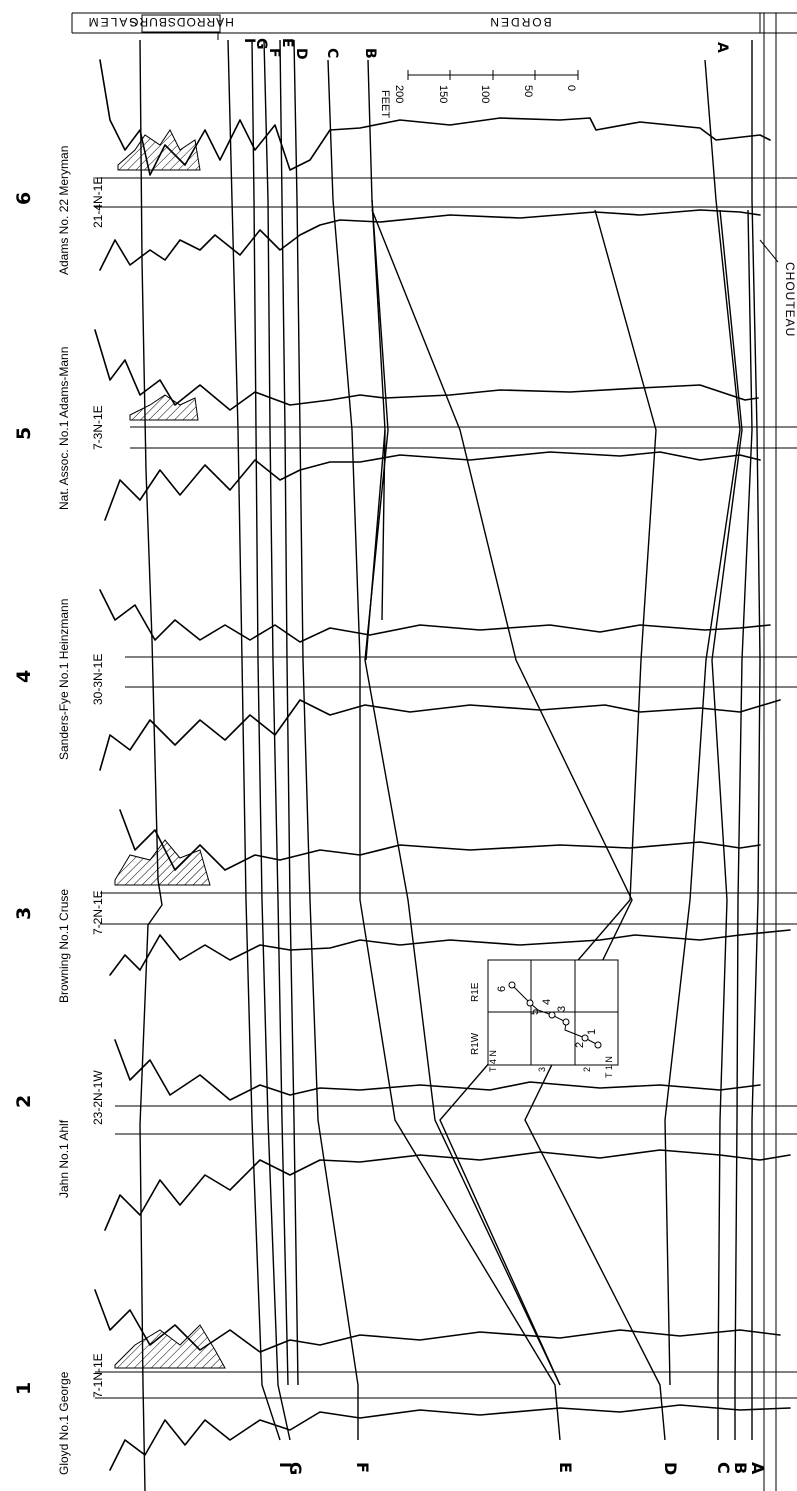 Image resolution: width=797 pixels, height=1491 pixels. Describe the element at coordinates (670, 1468) in the screenshot. I see `marker-d-bottom: D` at that location.